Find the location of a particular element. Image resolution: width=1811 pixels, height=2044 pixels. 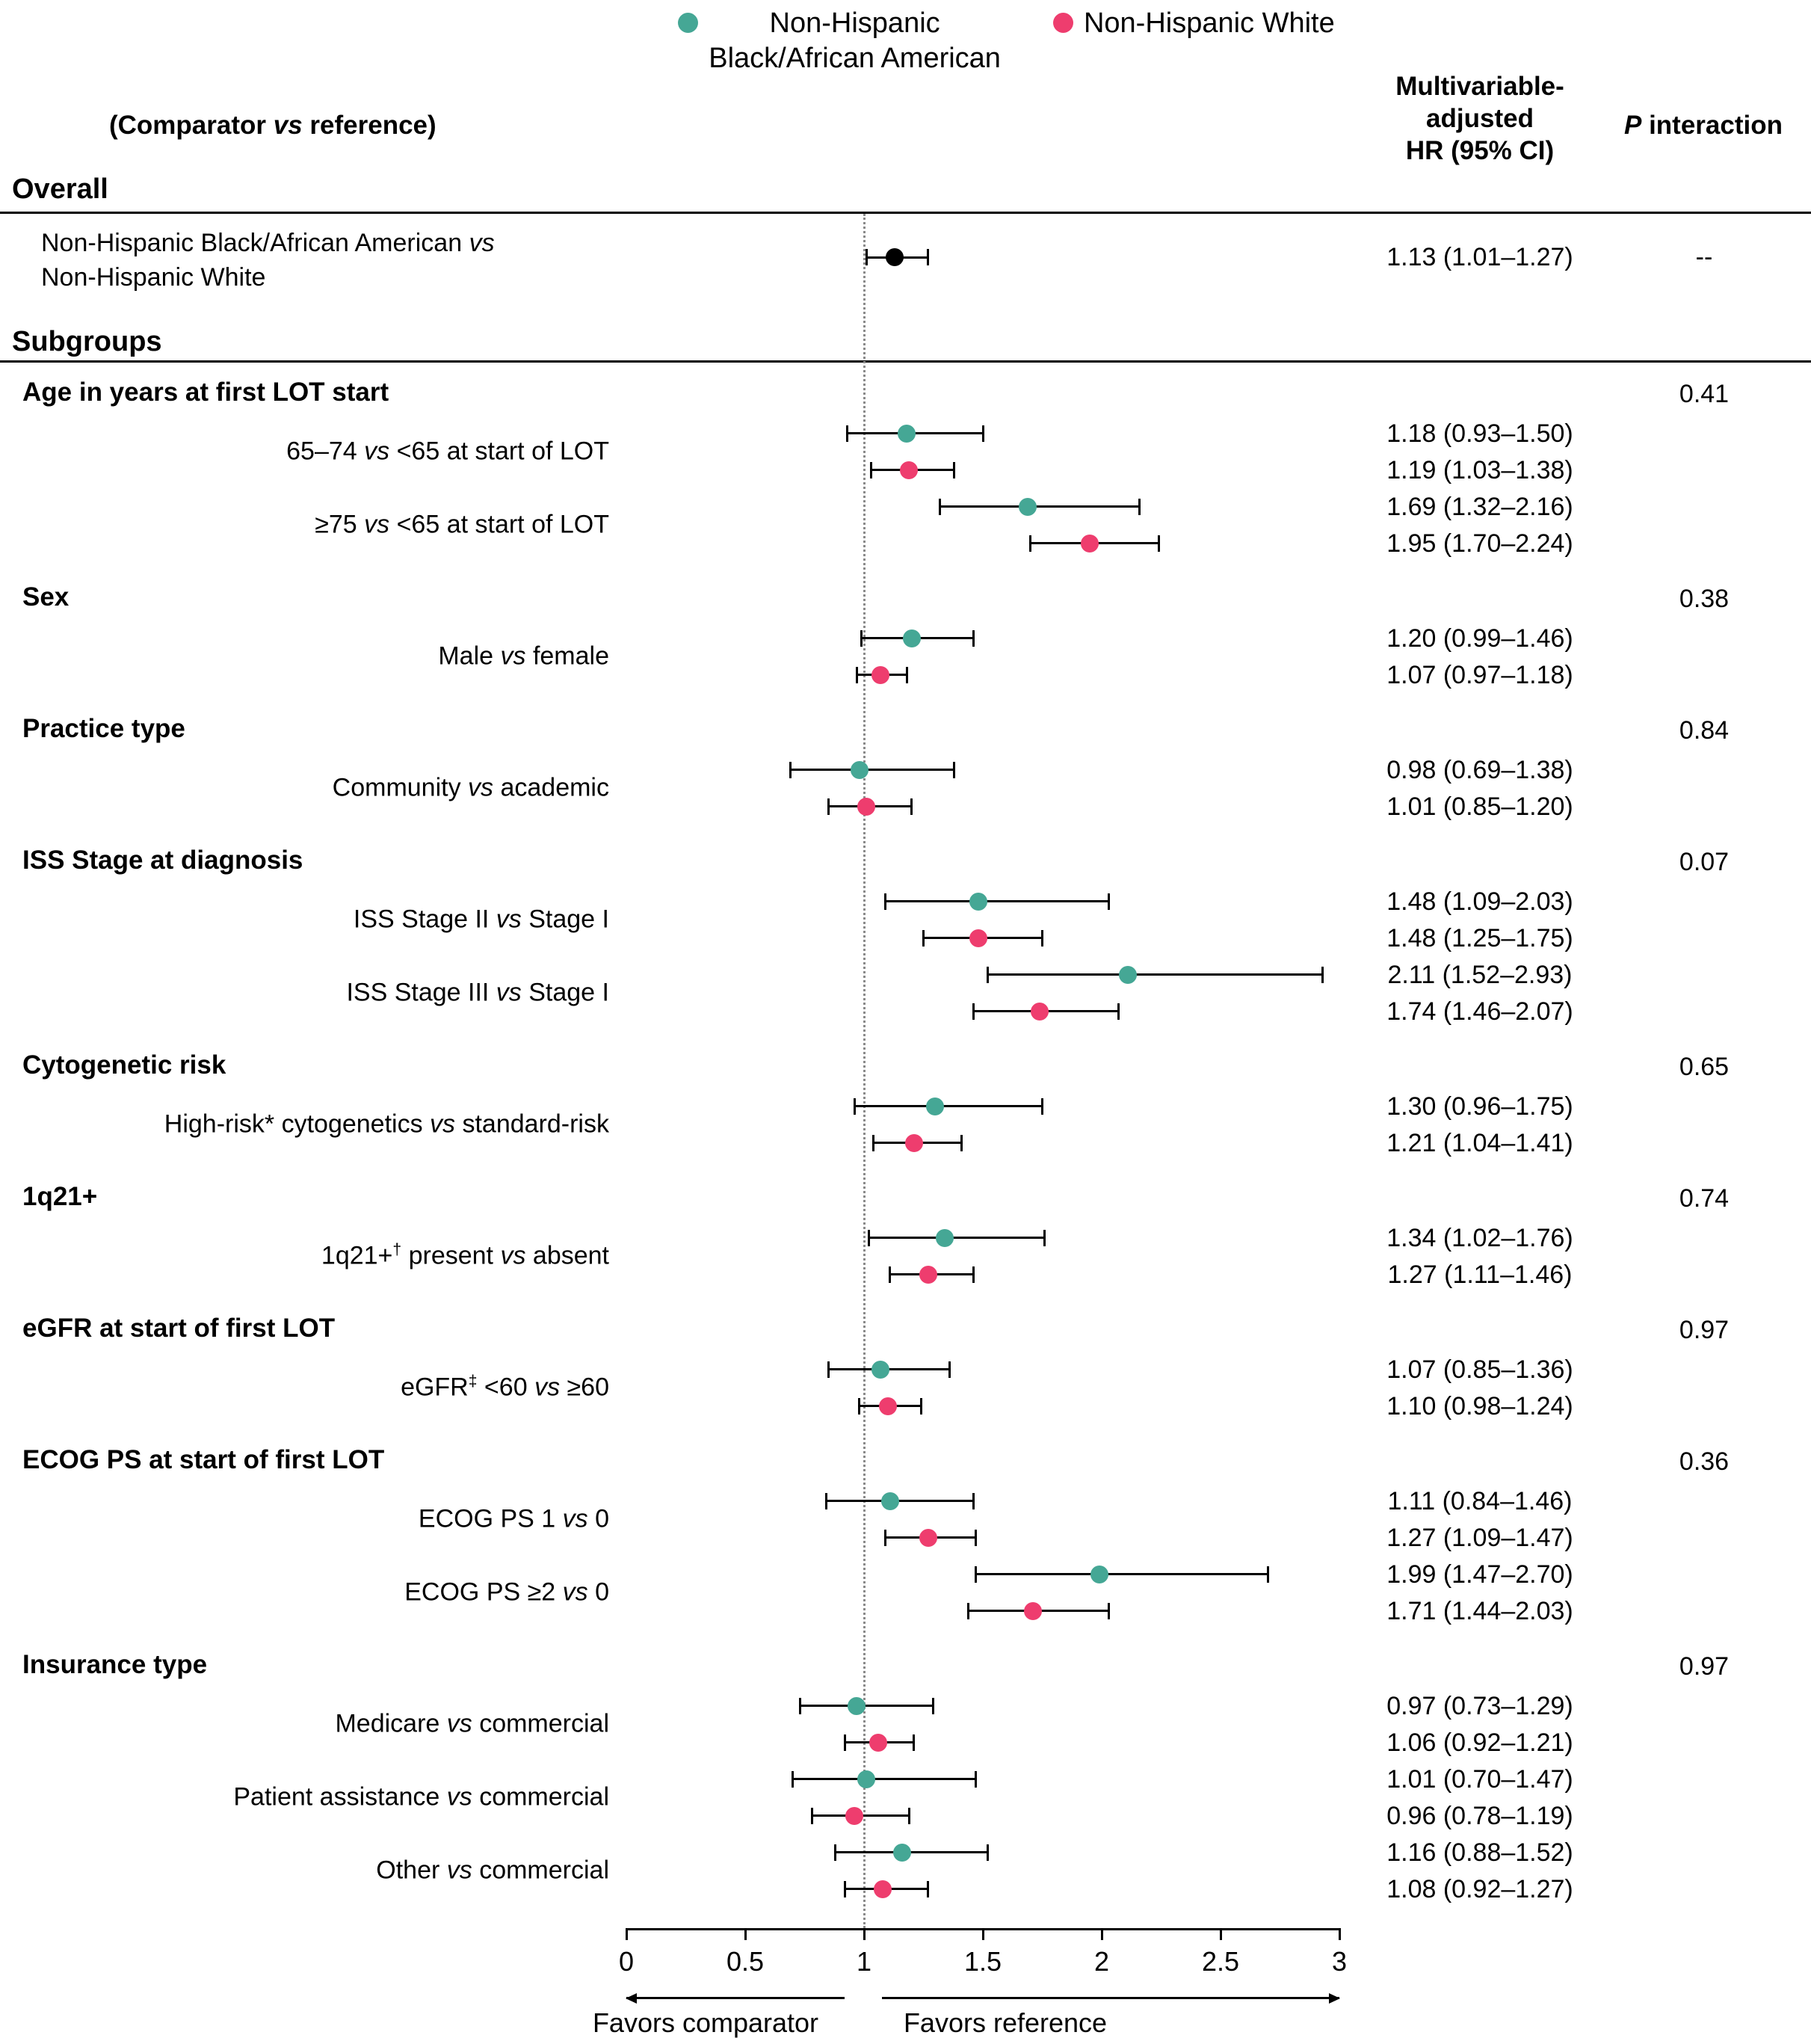

hr-value: 1.48 (1.25–1.75) is located at coordinates (1479, 937).